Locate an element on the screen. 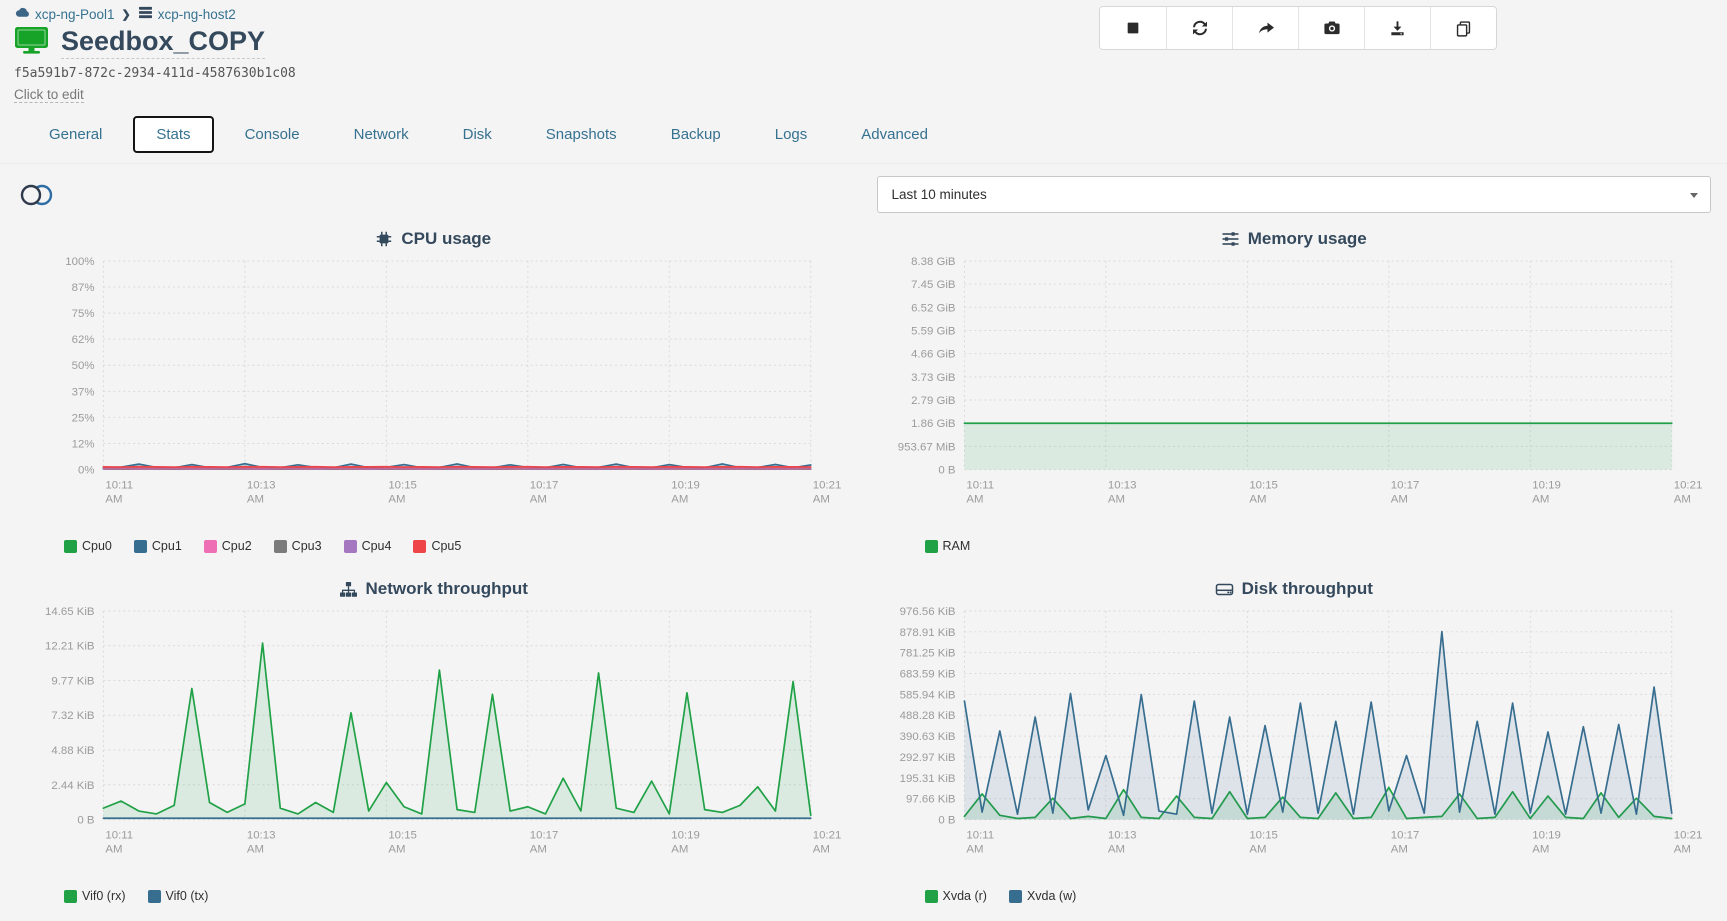 The height and width of the screenshot is (921, 1727). tab-network: Network is located at coordinates (381, 134).